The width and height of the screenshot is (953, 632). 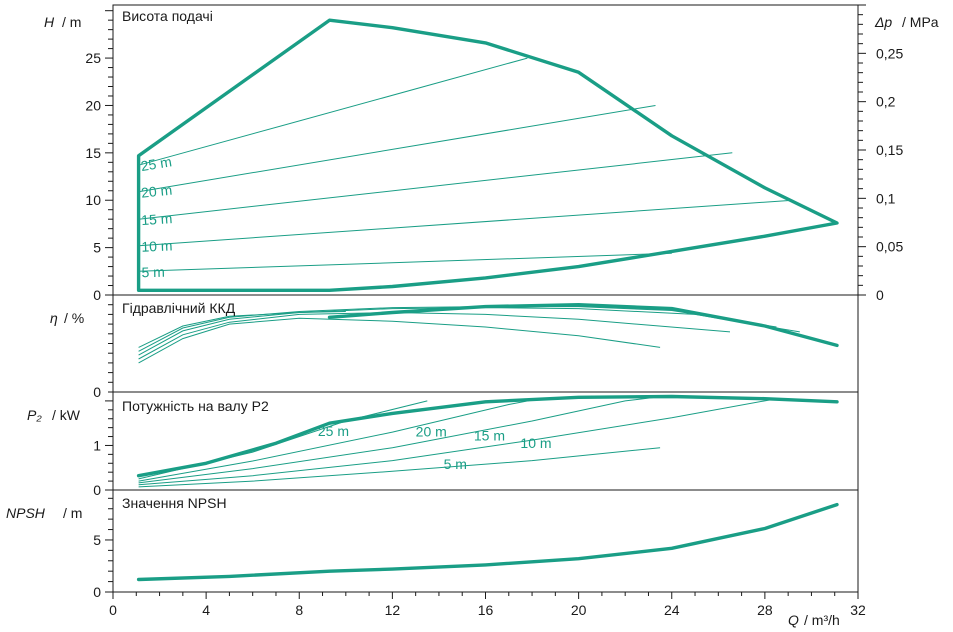 I want to click on x-tick-label: 16, so click(x=486, y=610).